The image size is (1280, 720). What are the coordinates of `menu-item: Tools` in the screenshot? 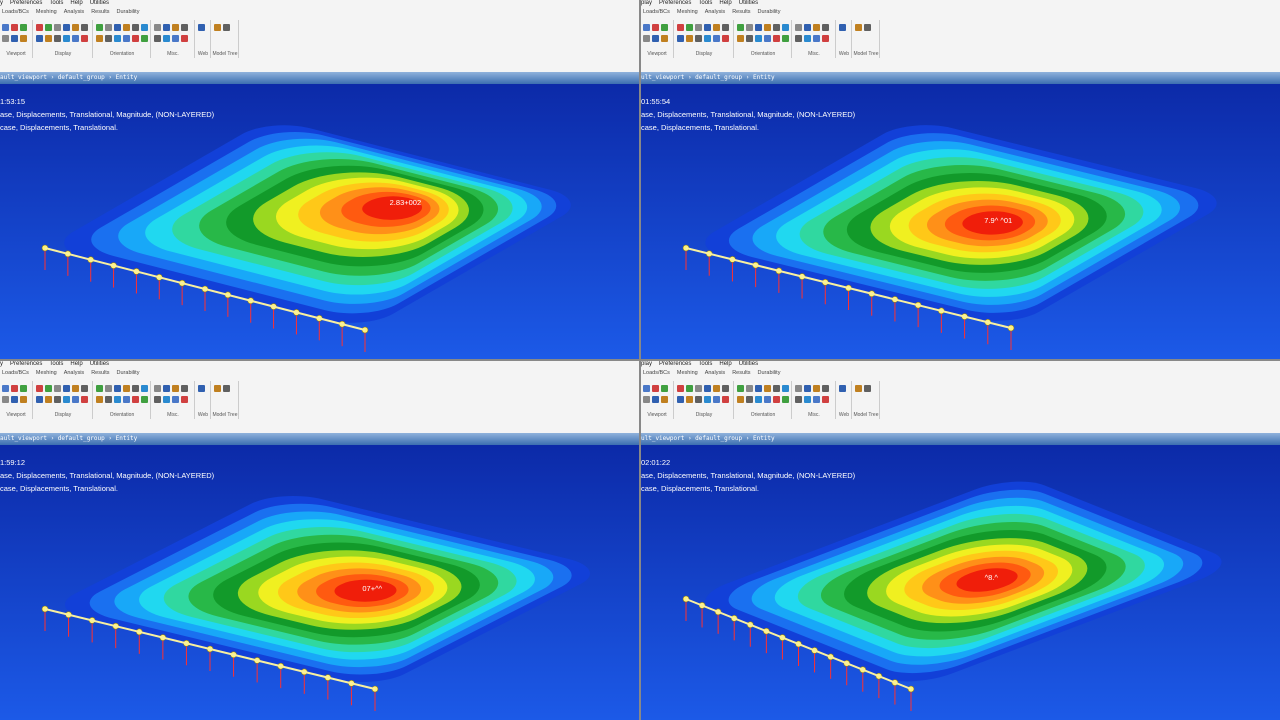 It's located at (56, 364).